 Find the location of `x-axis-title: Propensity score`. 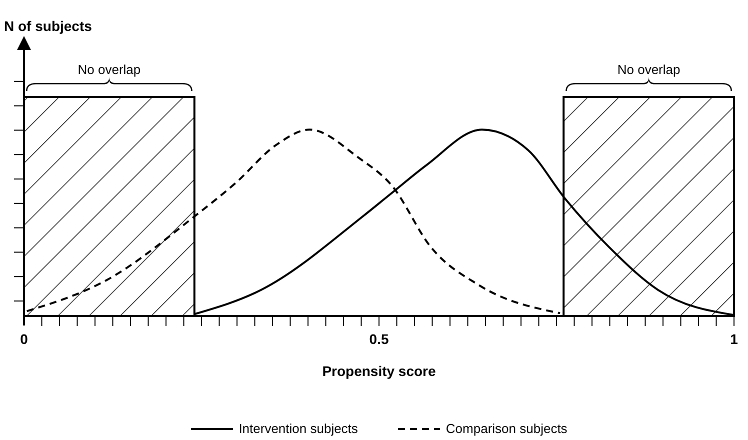

x-axis-title: Propensity score is located at coordinates (379, 370).